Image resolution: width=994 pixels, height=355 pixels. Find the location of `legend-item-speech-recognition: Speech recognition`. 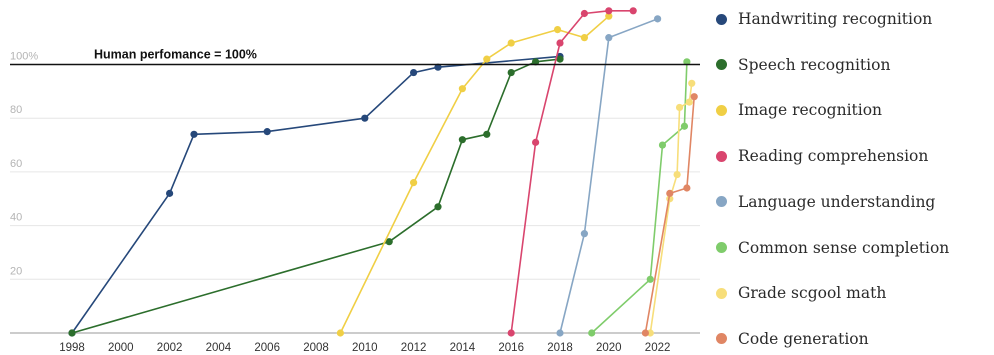

legend-item-speech-recognition: Speech recognition is located at coordinates (801, 65).